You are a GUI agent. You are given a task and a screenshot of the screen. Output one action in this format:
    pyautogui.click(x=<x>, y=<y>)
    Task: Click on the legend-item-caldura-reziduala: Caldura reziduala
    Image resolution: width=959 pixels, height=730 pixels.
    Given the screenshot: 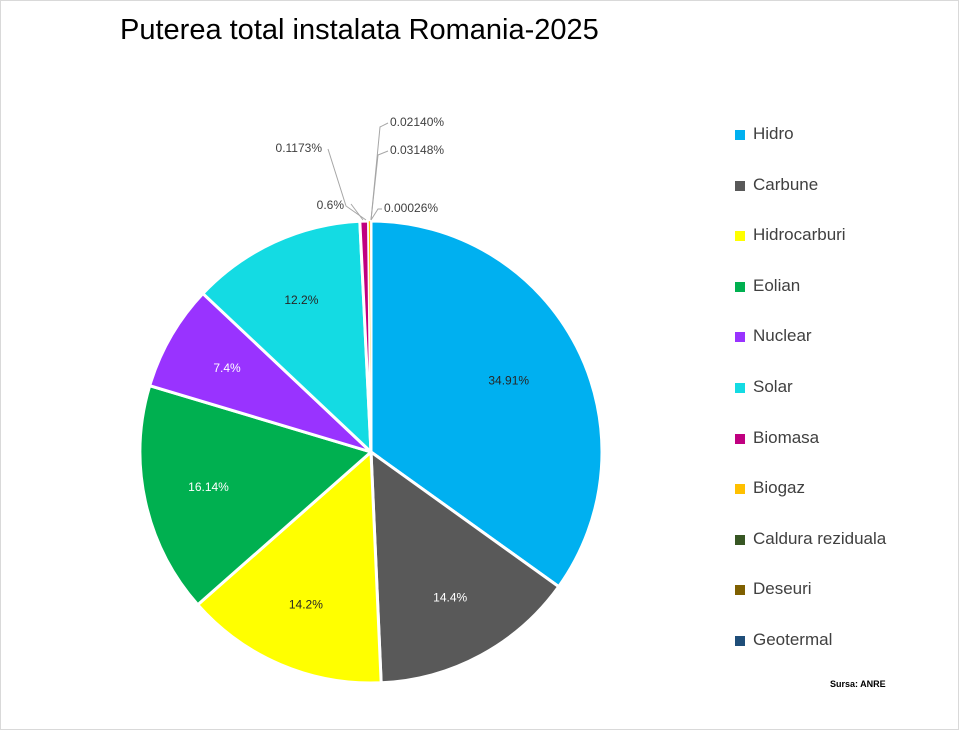 What is the action you would take?
    pyautogui.click(x=810, y=554)
    